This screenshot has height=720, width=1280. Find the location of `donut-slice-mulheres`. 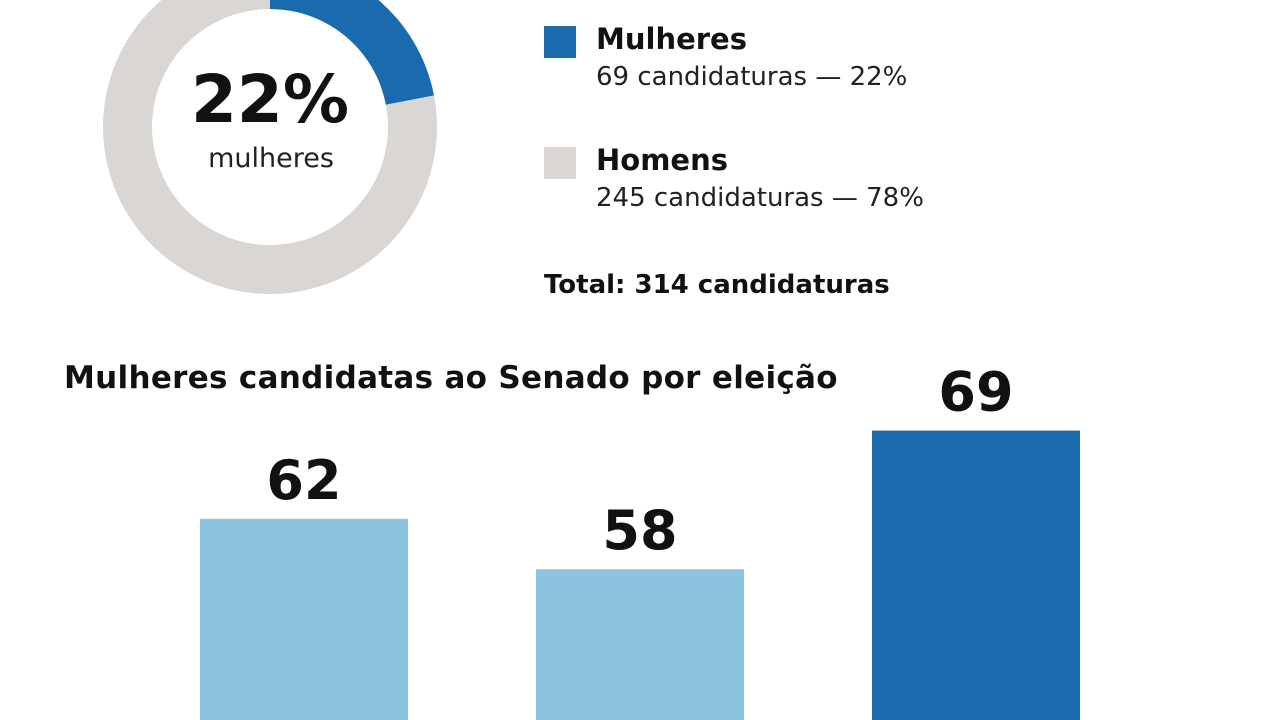

donut-slice-mulheres is located at coordinates (352, 52).